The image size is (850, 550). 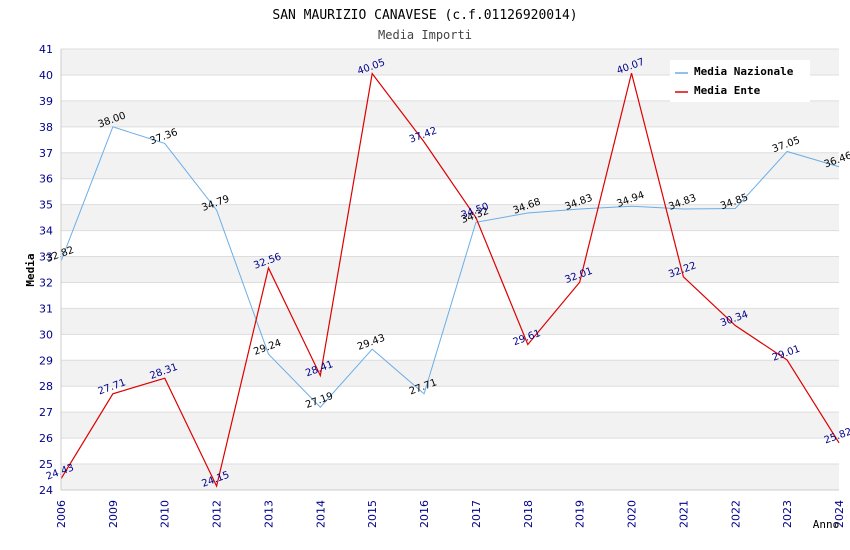 What do you see at coordinates (839, 514) in the screenshot?
I see `x-tick-label: 2024` at bounding box center [839, 514].